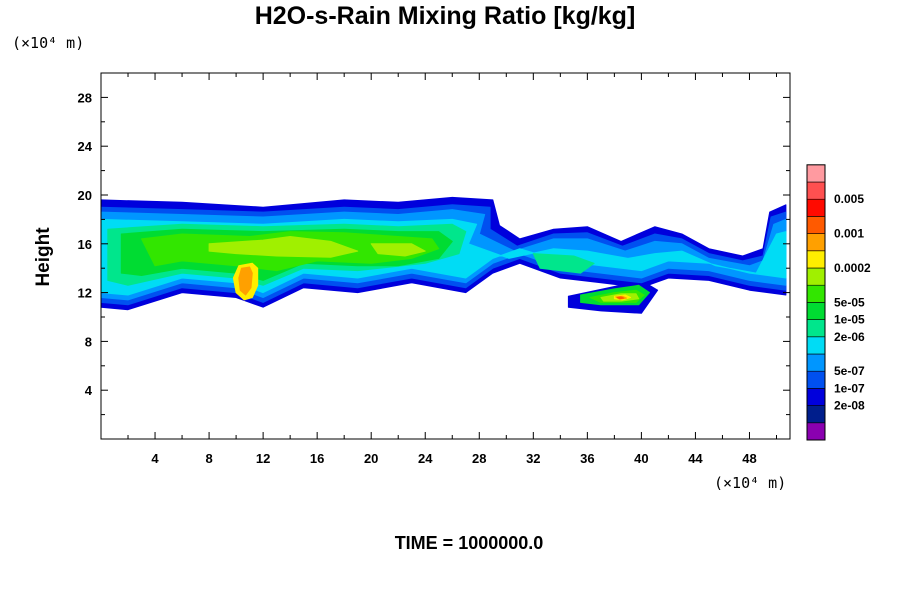 This screenshot has height=600, width=900. What do you see at coordinates (533, 458) in the screenshot?
I see `x-tick-label: 32` at bounding box center [533, 458].